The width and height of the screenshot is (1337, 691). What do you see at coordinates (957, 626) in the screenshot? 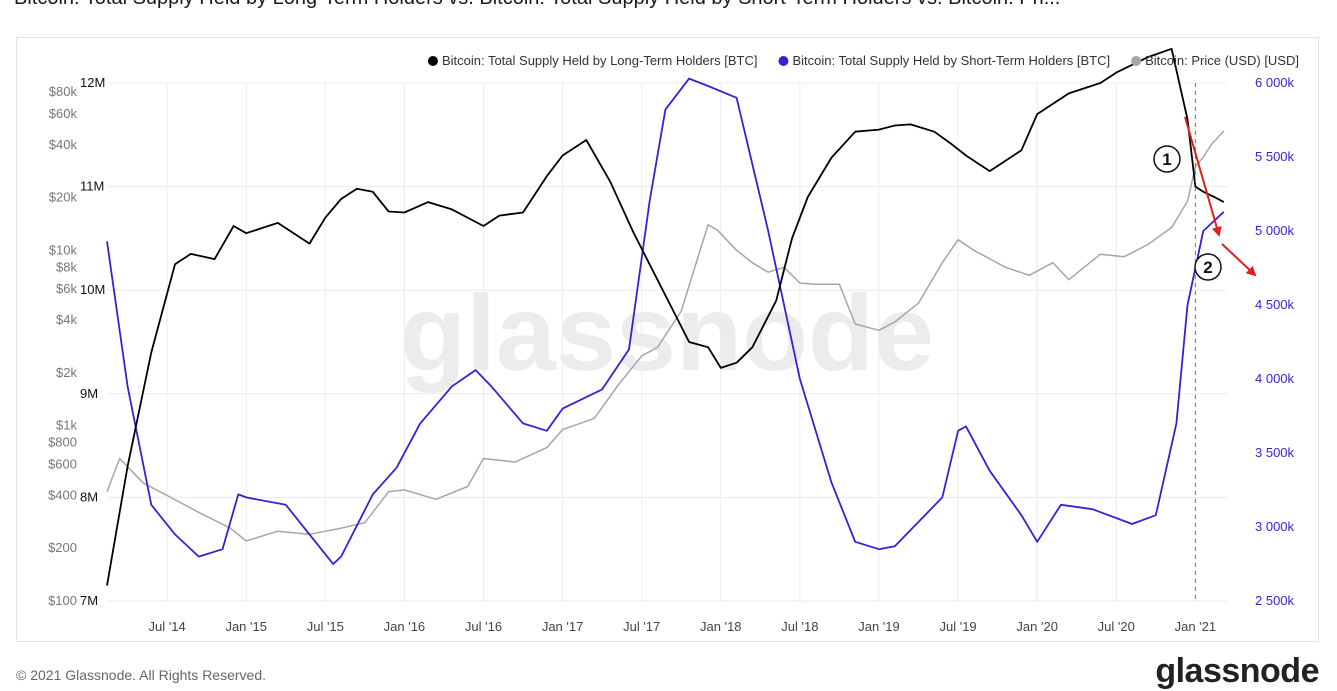
I see `x-tick-label: Jul '19` at bounding box center [957, 626].